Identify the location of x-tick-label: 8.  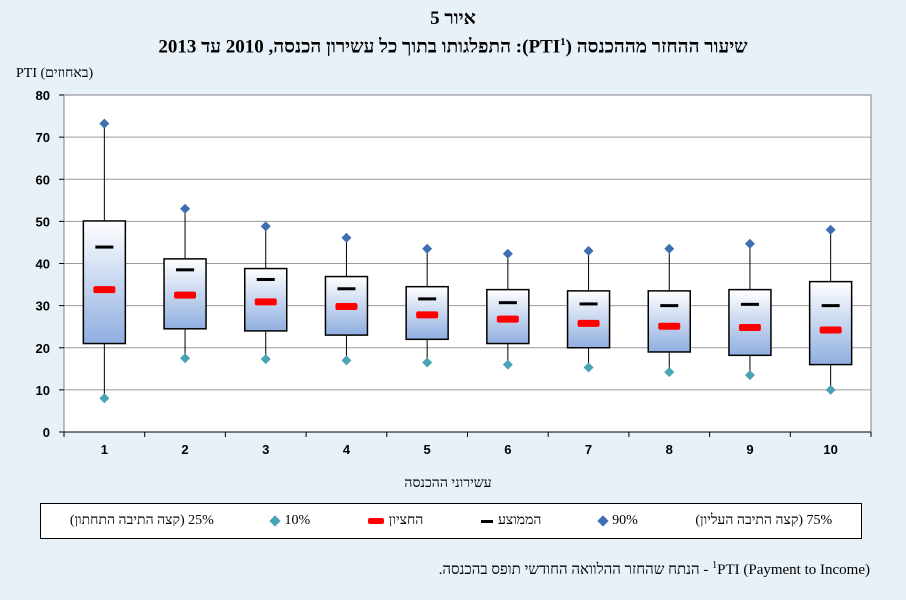
(669, 449).